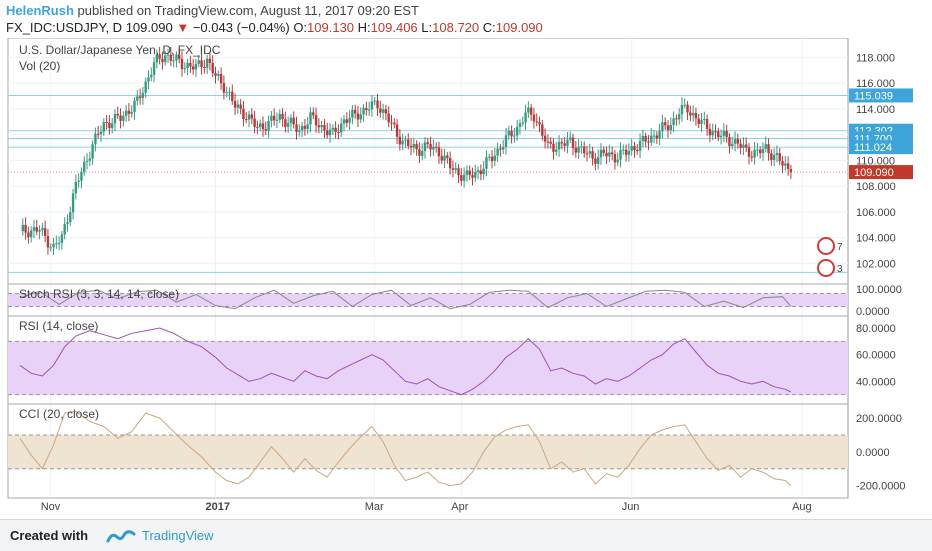 The height and width of the screenshot is (551, 932). What do you see at coordinates (405, 448) in the screenshot?
I see `cci-line` at bounding box center [405, 448].